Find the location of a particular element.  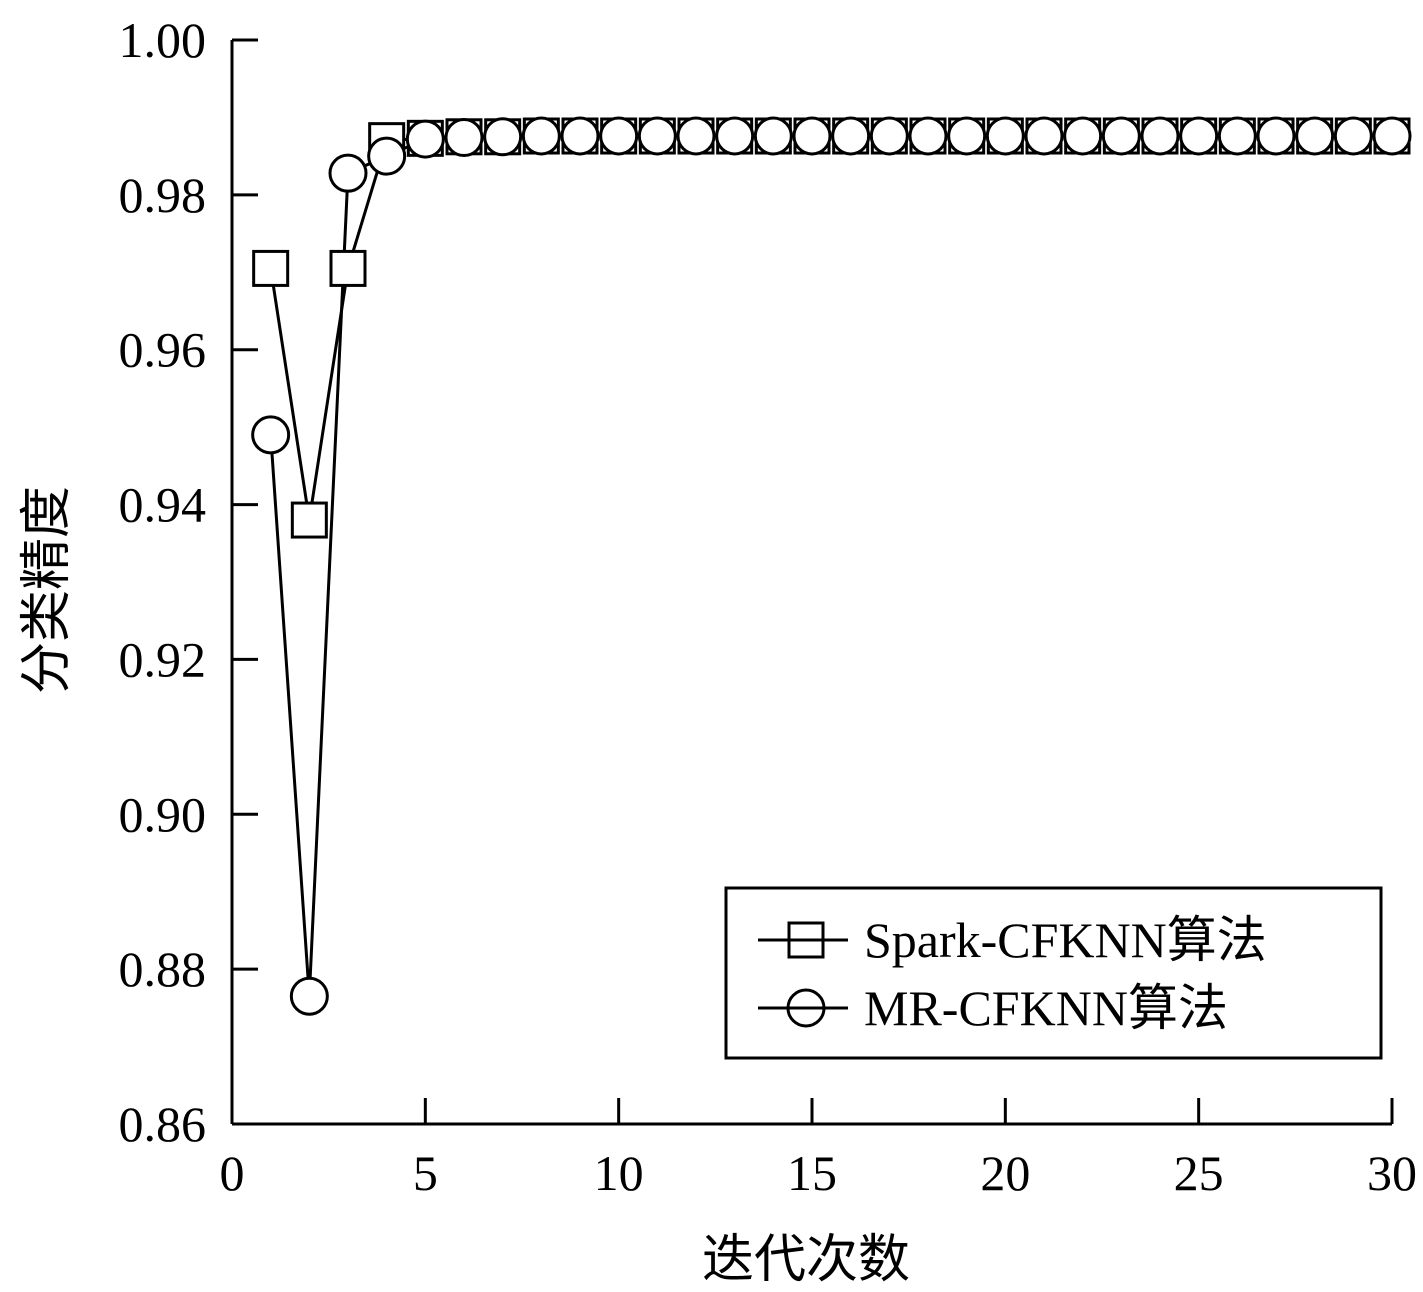

y-tick-label: 0.94 is located at coordinates (163, 505).